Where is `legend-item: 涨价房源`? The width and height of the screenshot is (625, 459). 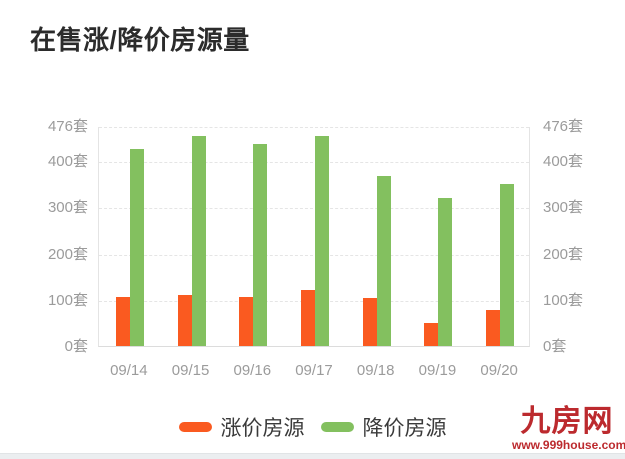 legend-item: 涨价房源 is located at coordinates (241, 427).